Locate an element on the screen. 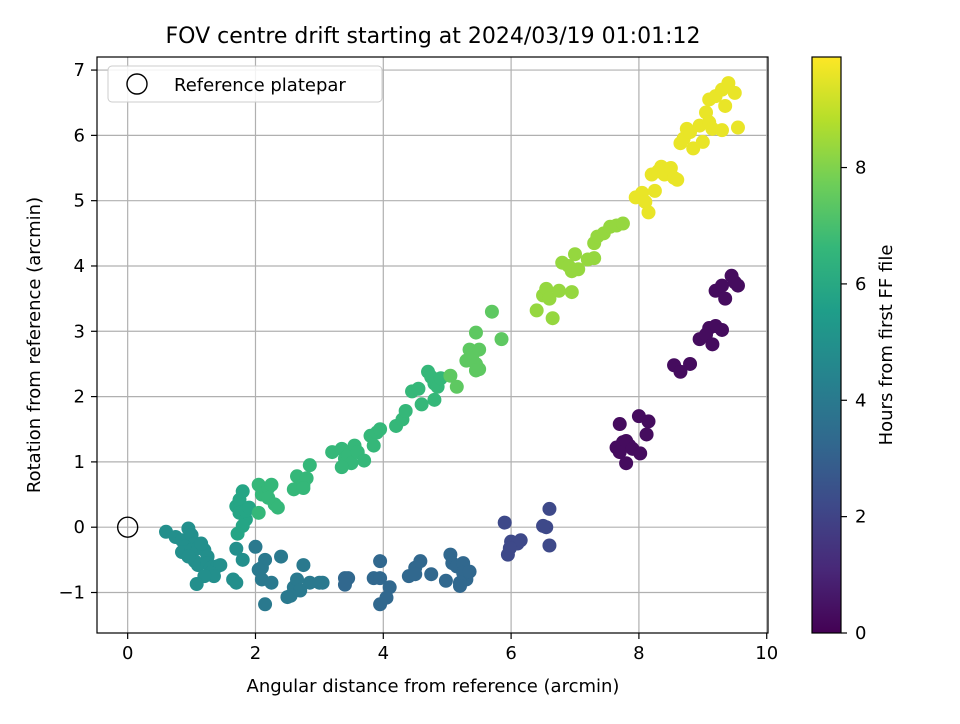 This screenshot has height=724, width=960. x-tick-label: 0 is located at coordinates (127, 653).